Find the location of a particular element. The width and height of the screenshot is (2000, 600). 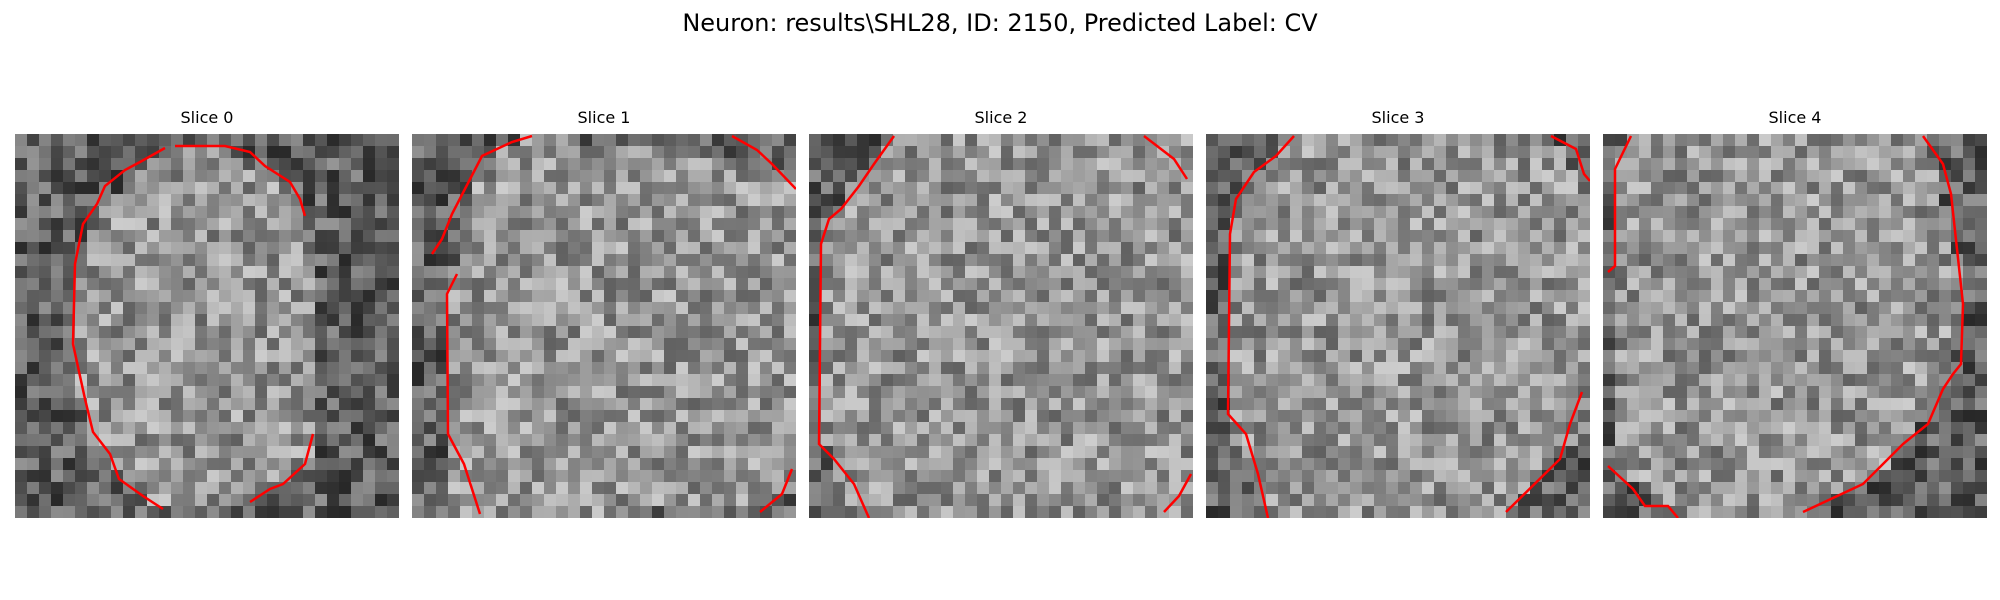

slice-panel-3: Slice 3 is located at coordinates (1398, 313).